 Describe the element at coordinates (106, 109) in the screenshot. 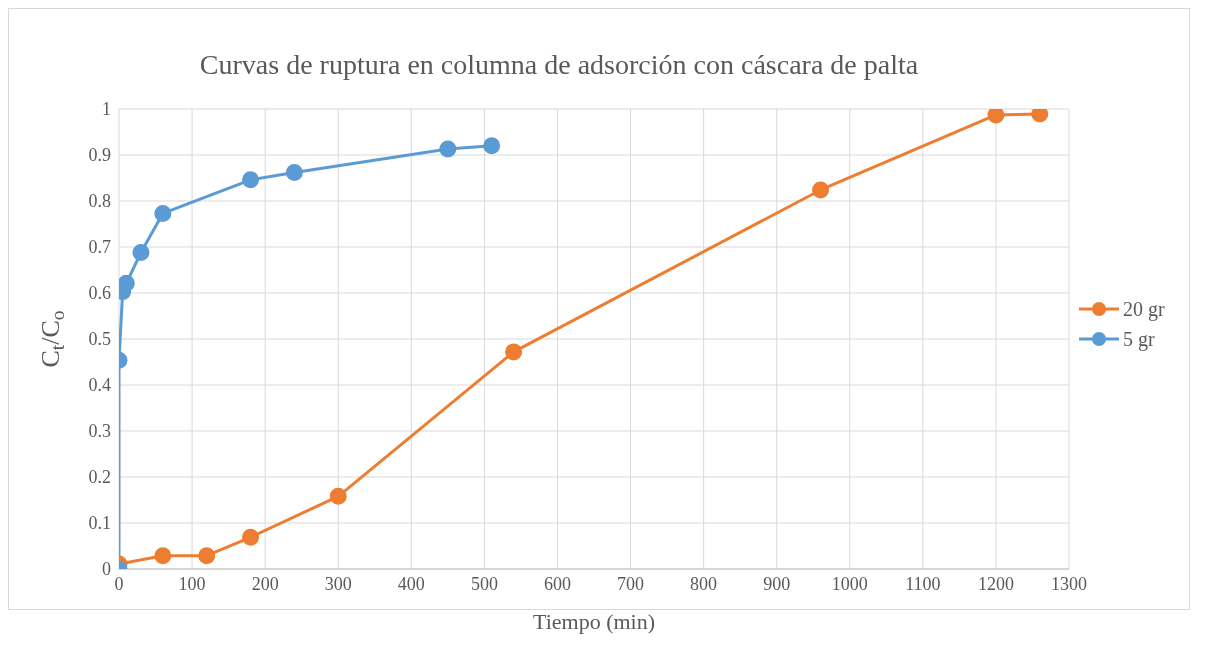

I see `y-tick-label: 1` at that location.